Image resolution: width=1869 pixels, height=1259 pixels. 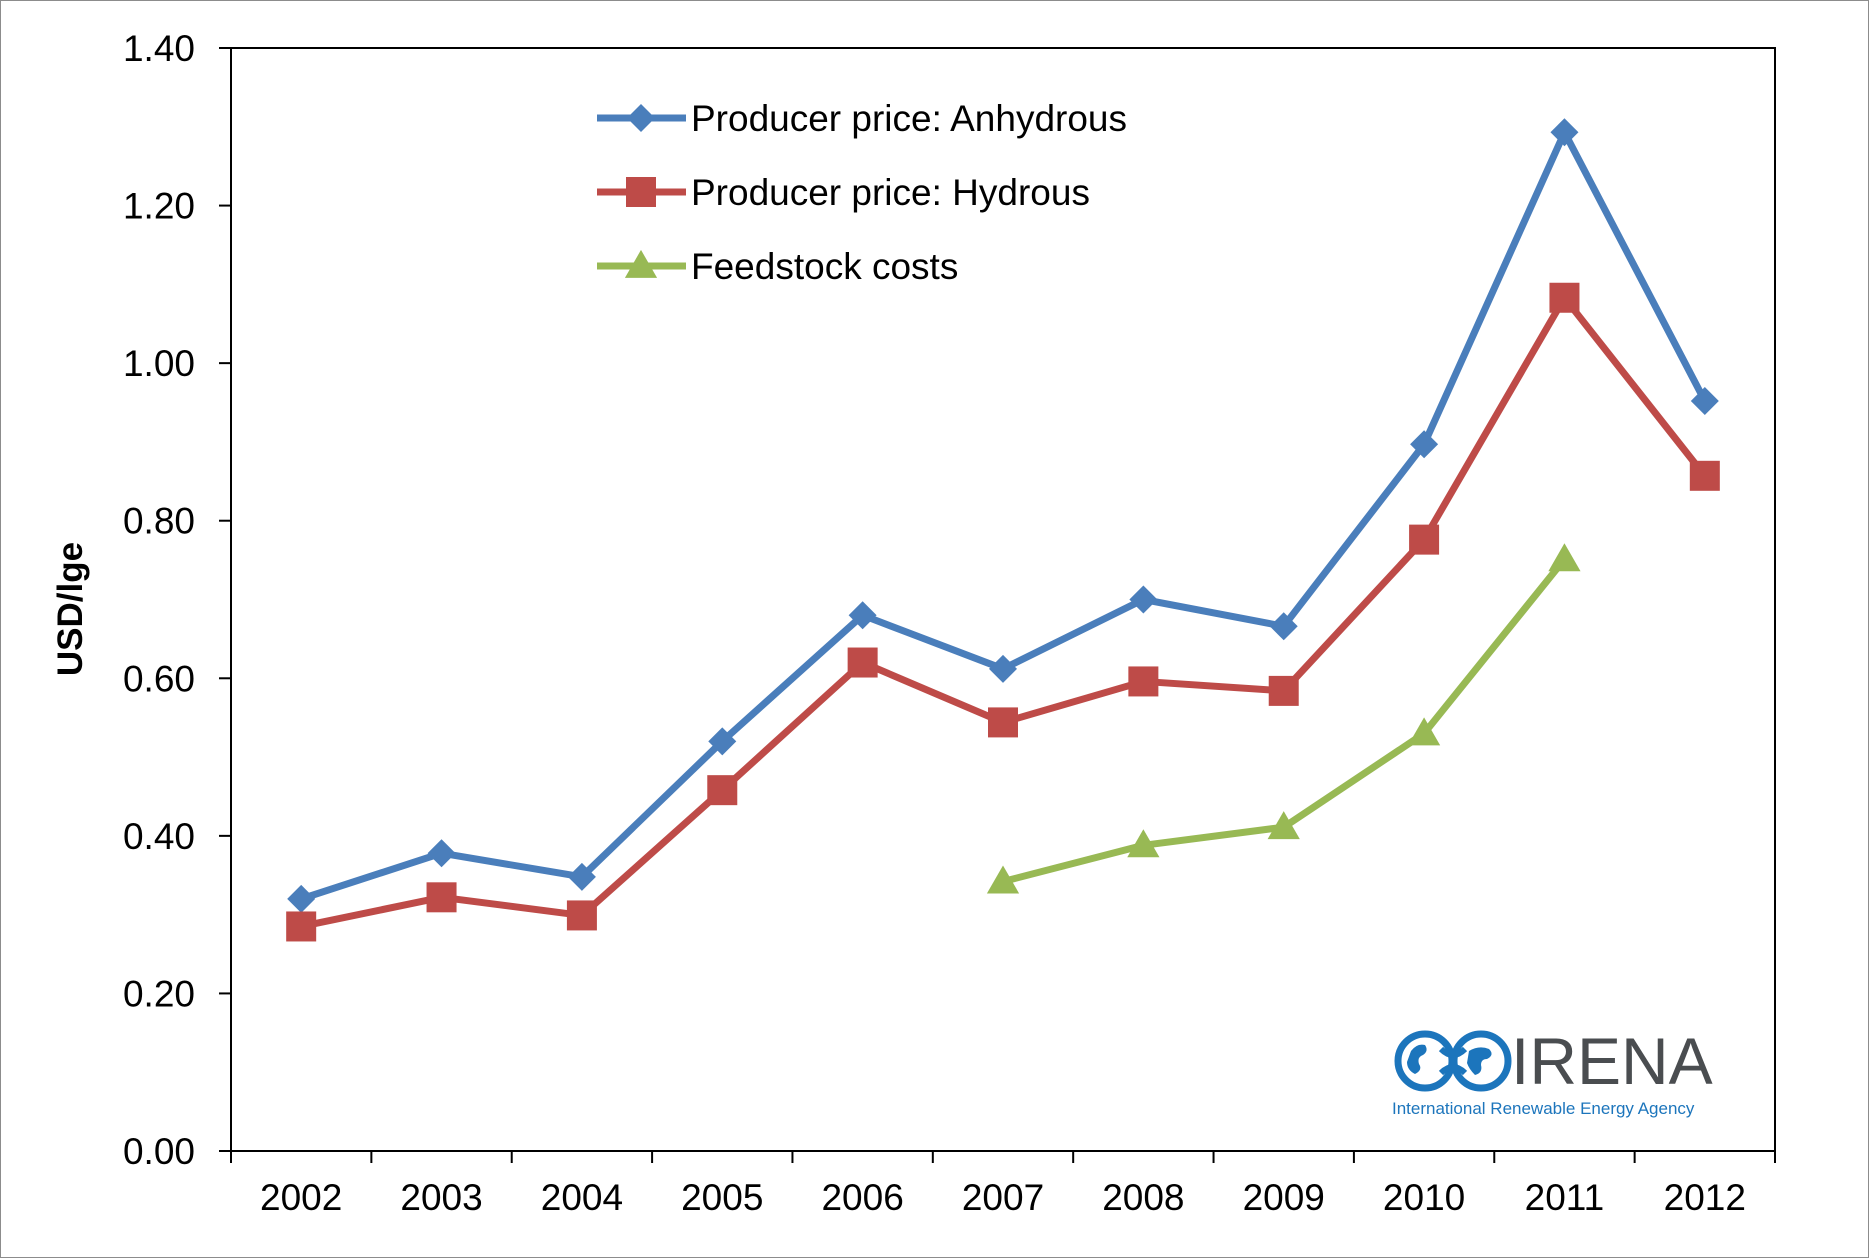 What do you see at coordinates (159, 836) in the screenshot?
I see `y-tick-label: 0.40` at bounding box center [159, 836].